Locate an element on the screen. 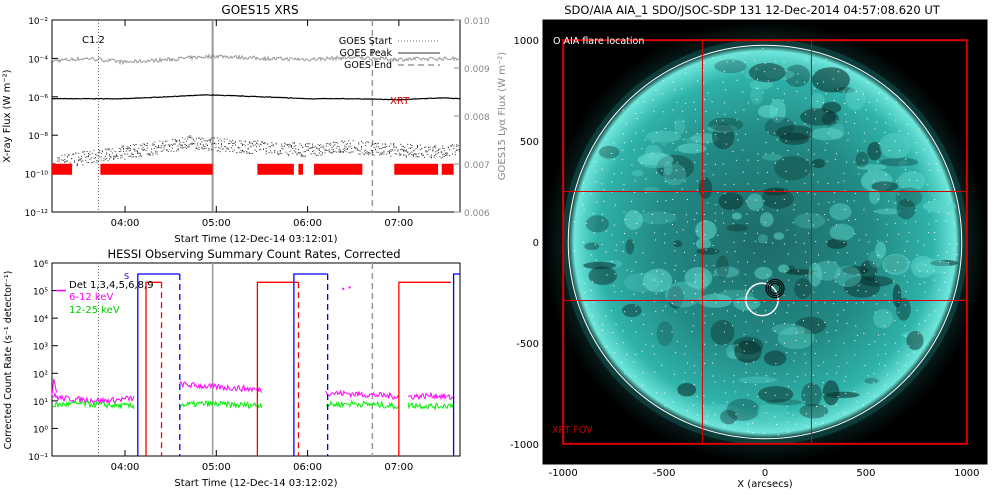 The image size is (1000, 500). goes-xrt-interval is located at coordinates (156, 169).